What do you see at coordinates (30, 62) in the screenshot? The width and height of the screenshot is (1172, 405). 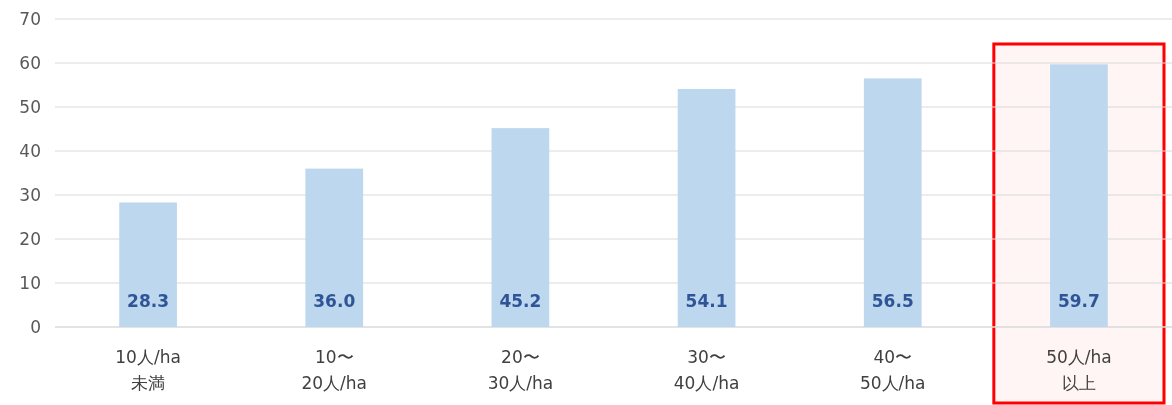 I see `y-tick-label: 60` at bounding box center [30, 62].